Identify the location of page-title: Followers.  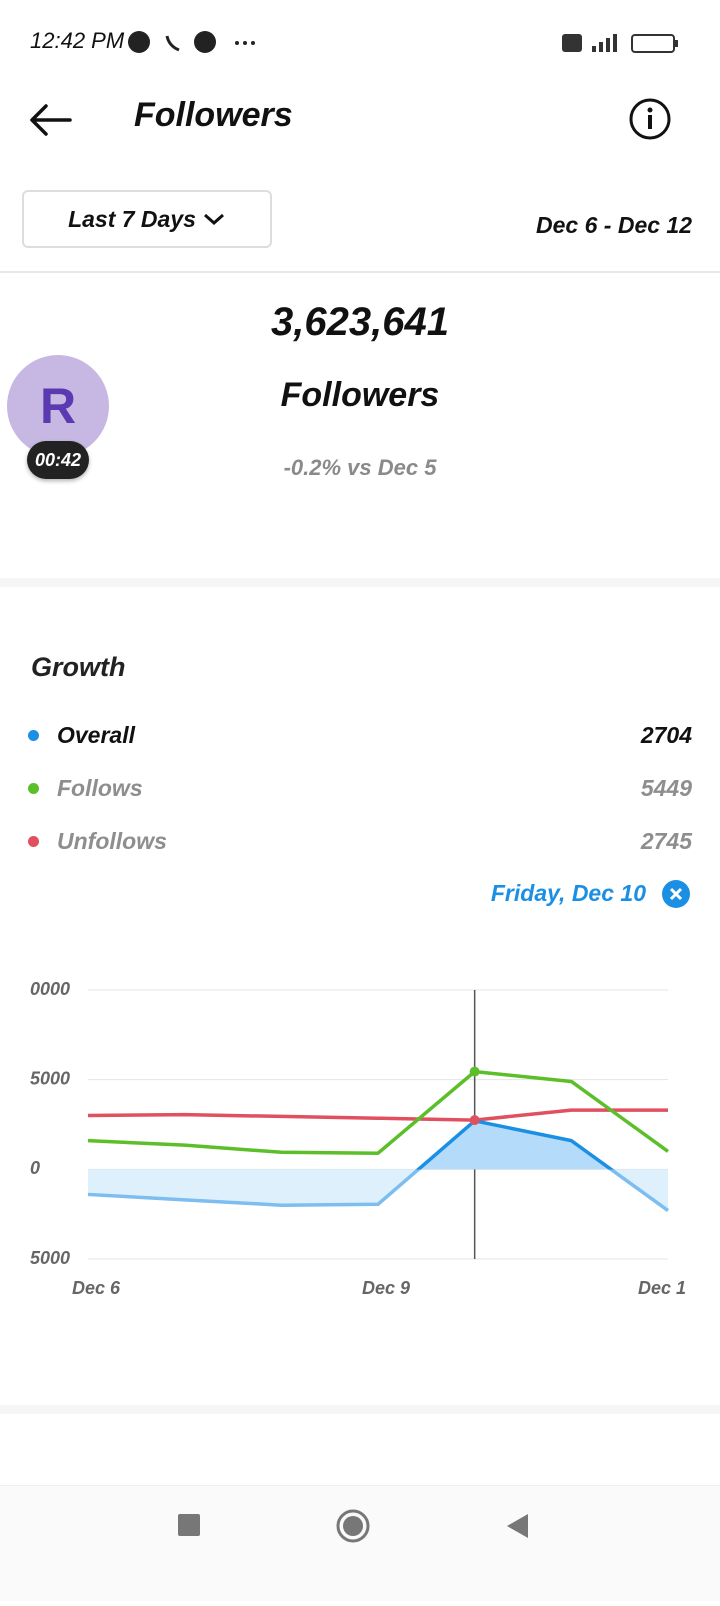
(213, 115).